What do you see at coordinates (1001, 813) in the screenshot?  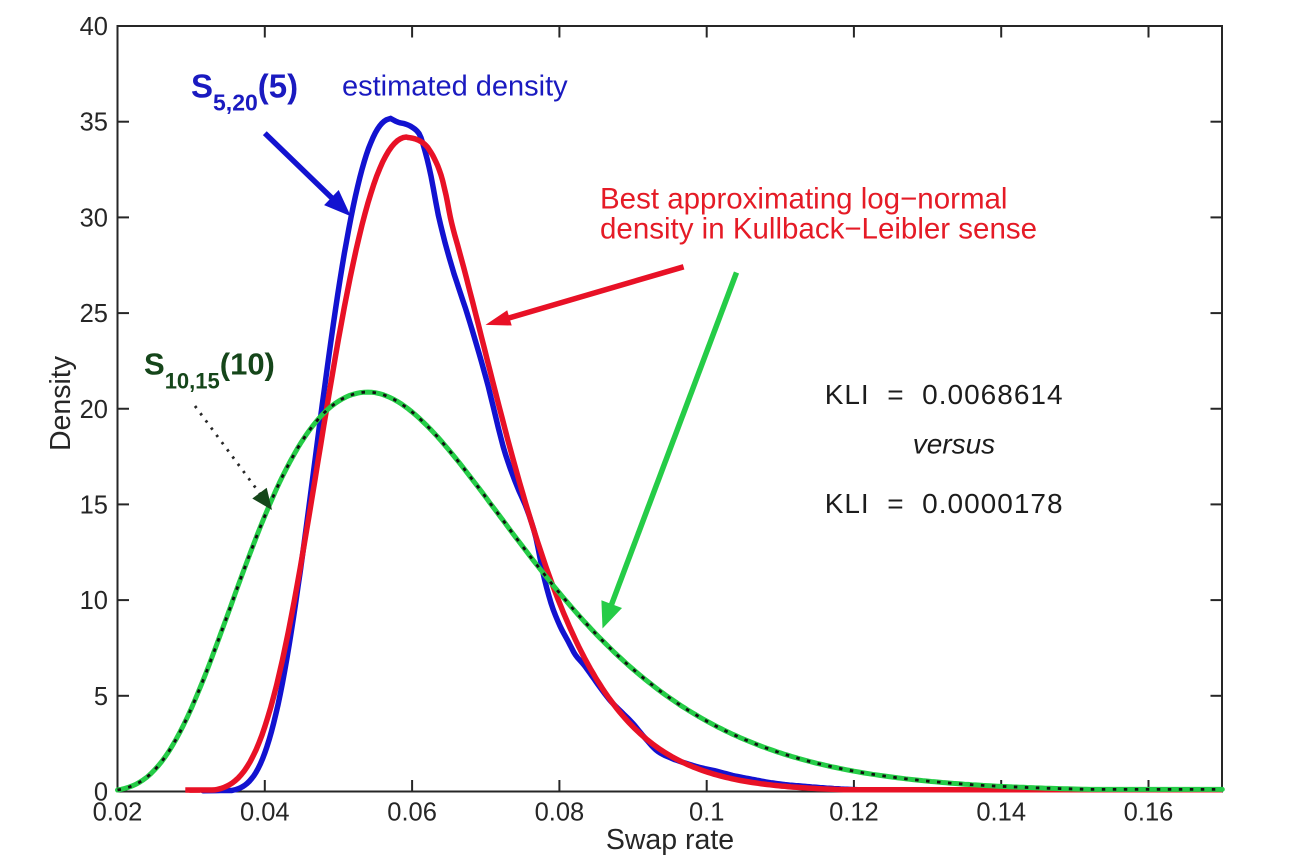 I see `svg-text: 0.14` at bounding box center [1001, 813].